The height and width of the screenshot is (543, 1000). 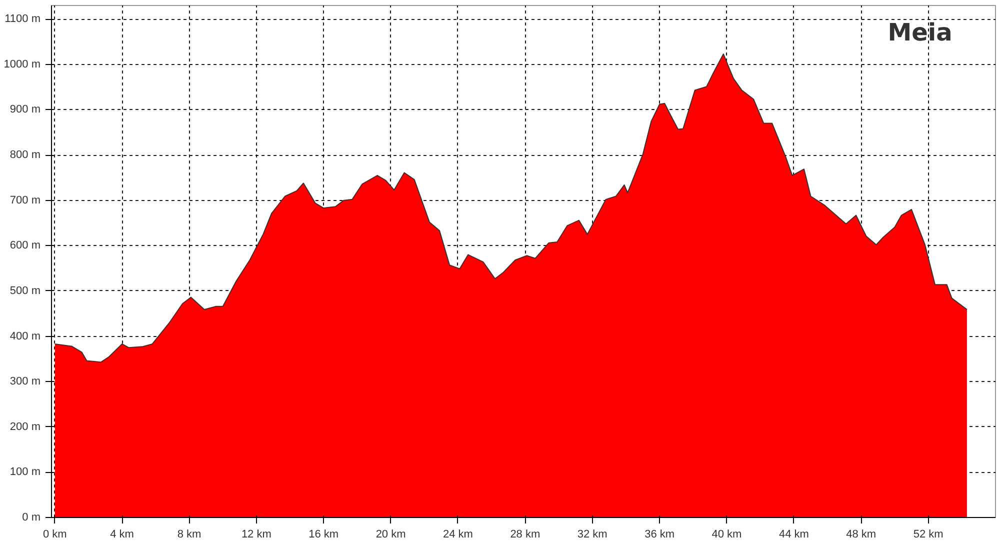 What do you see at coordinates (25, 246) in the screenshot?
I see `y-tick-label: 600 m` at bounding box center [25, 246].